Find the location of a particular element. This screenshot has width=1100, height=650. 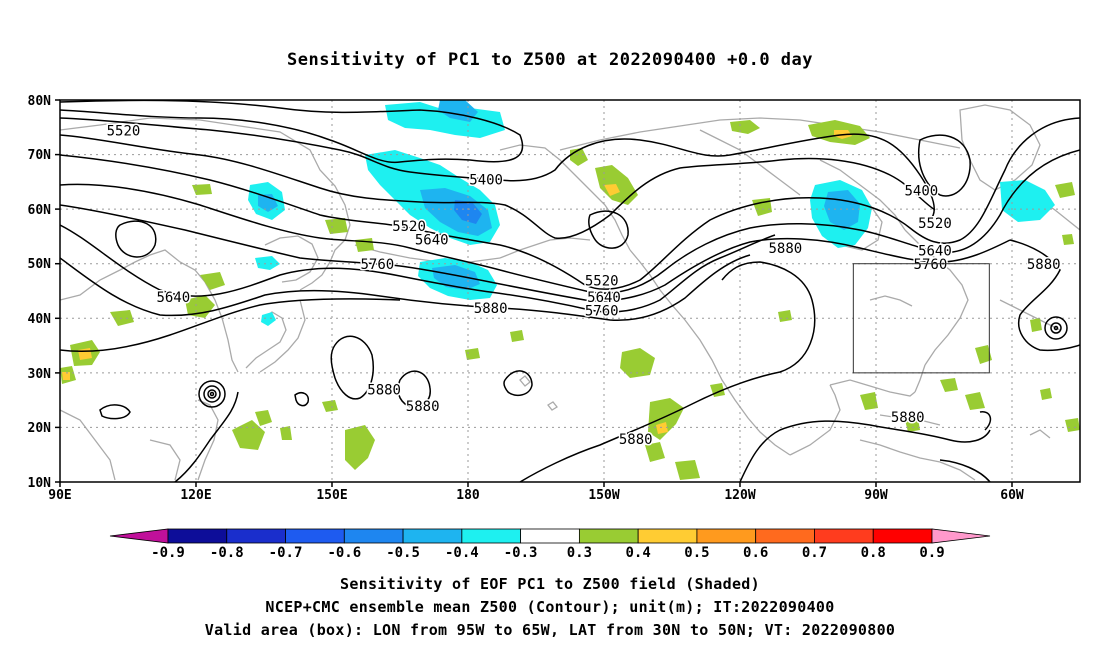

colorbar-label: 0.7 is located at coordinates (814, 553).